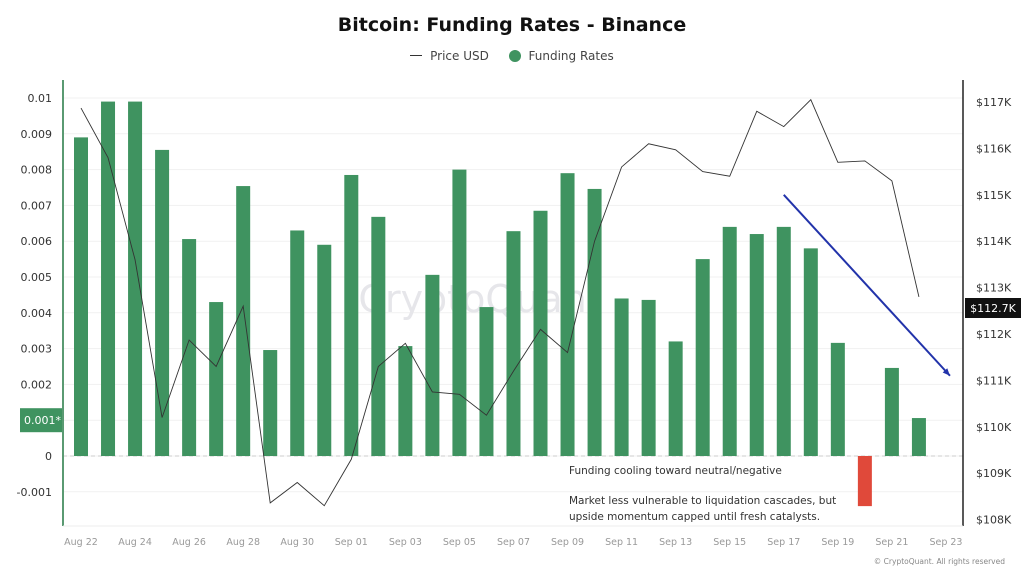  I want to click on x-tick-label: Aug 30, so click(297, 542).